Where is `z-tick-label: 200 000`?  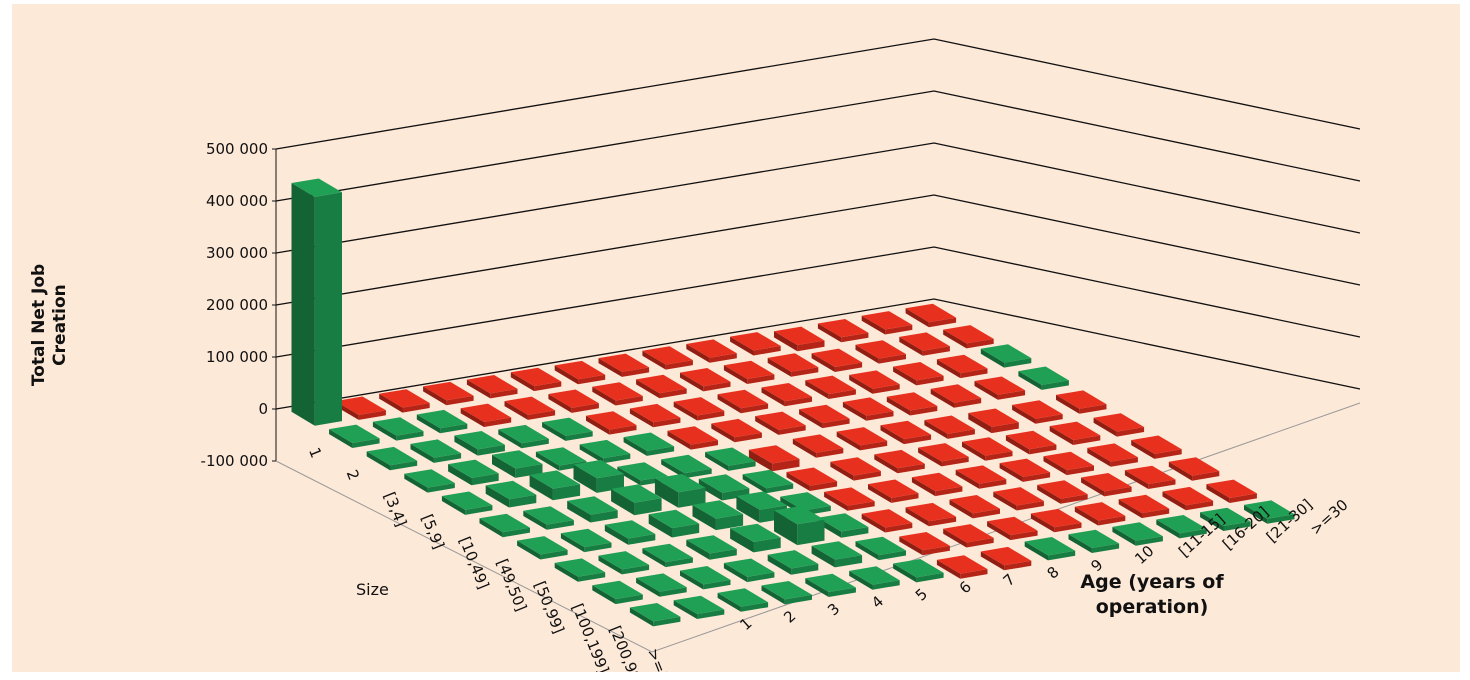
z-tick-label: 200 000 is located at coordinates (237, 305).